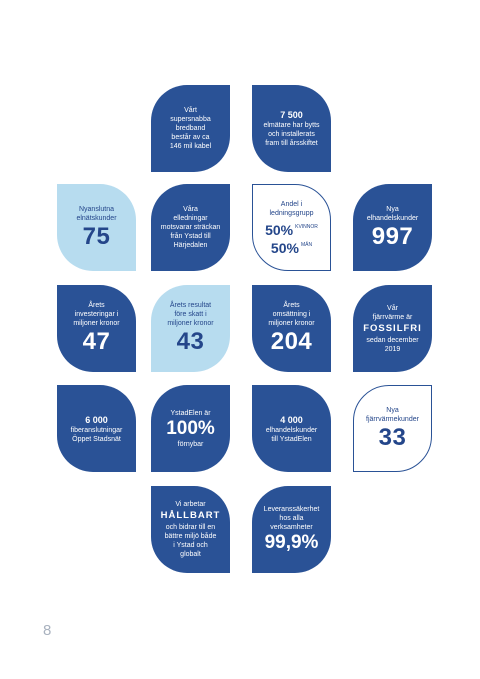 This screenshot has height=679, width=480. I want to click on district-heat-line: Vår, so click(392, 308).